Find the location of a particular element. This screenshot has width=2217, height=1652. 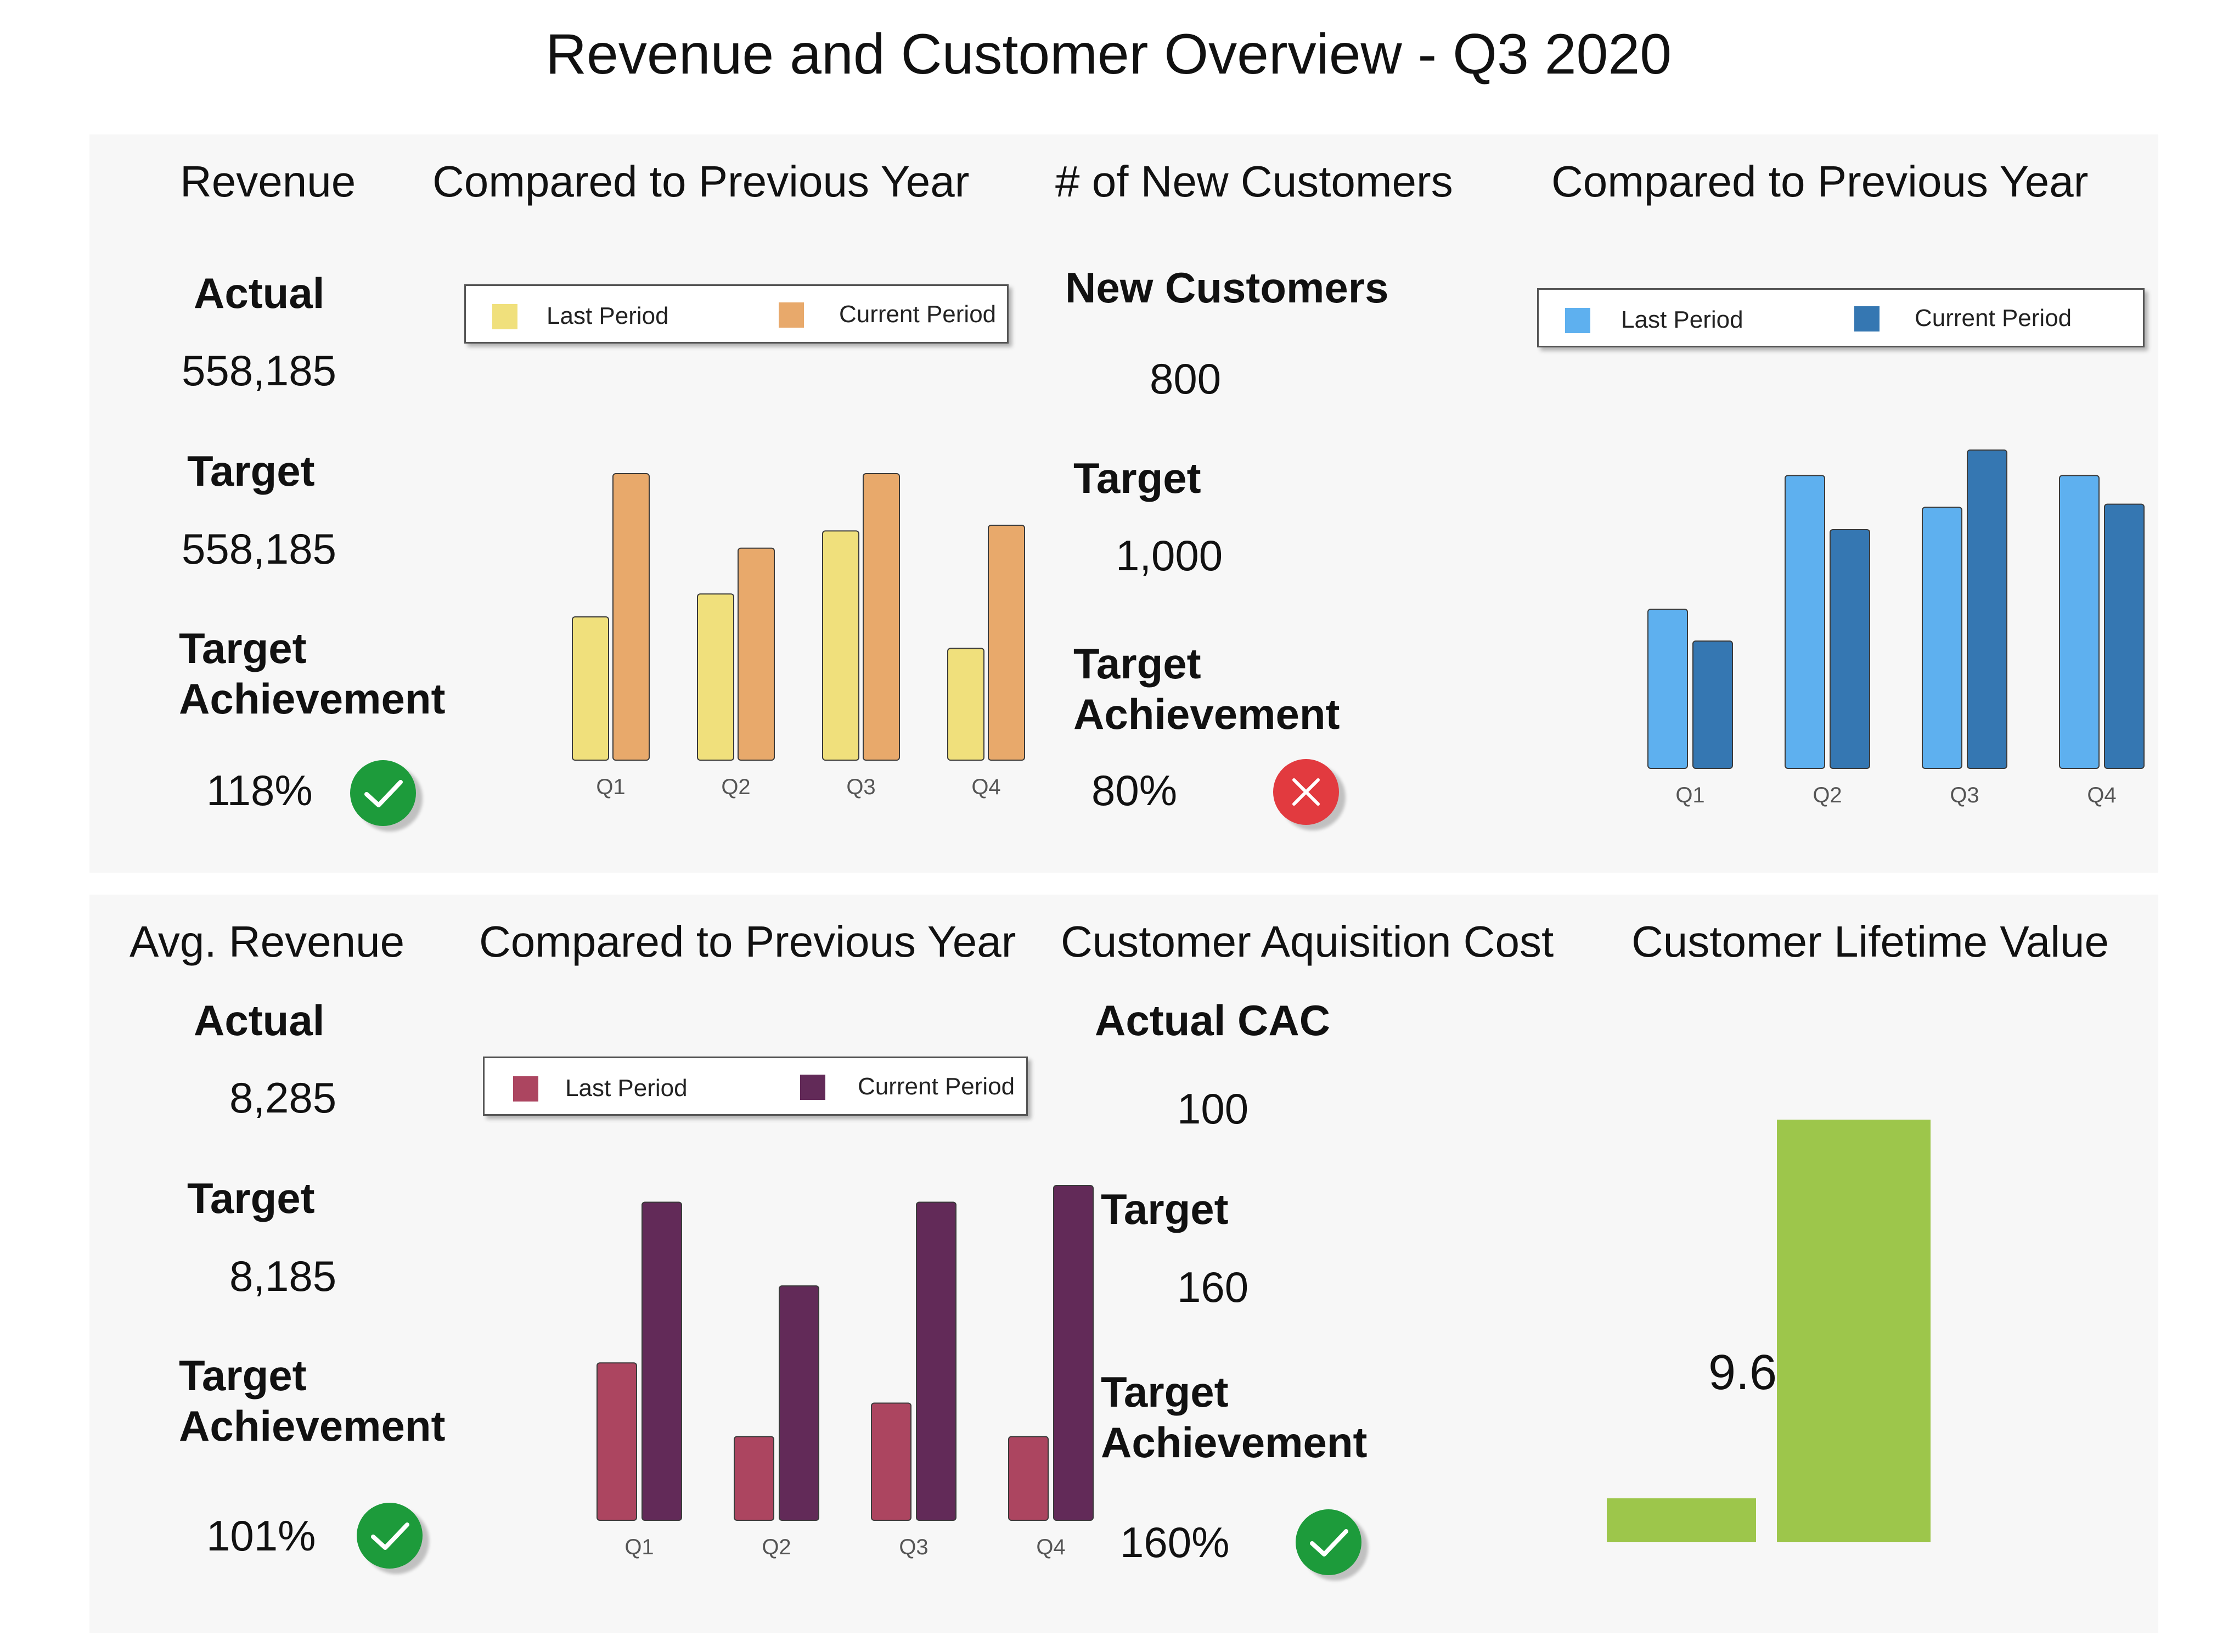

revenue-bar-chart: Q1 Q2 Q3 Q4 is located at coordinates (799, 636).